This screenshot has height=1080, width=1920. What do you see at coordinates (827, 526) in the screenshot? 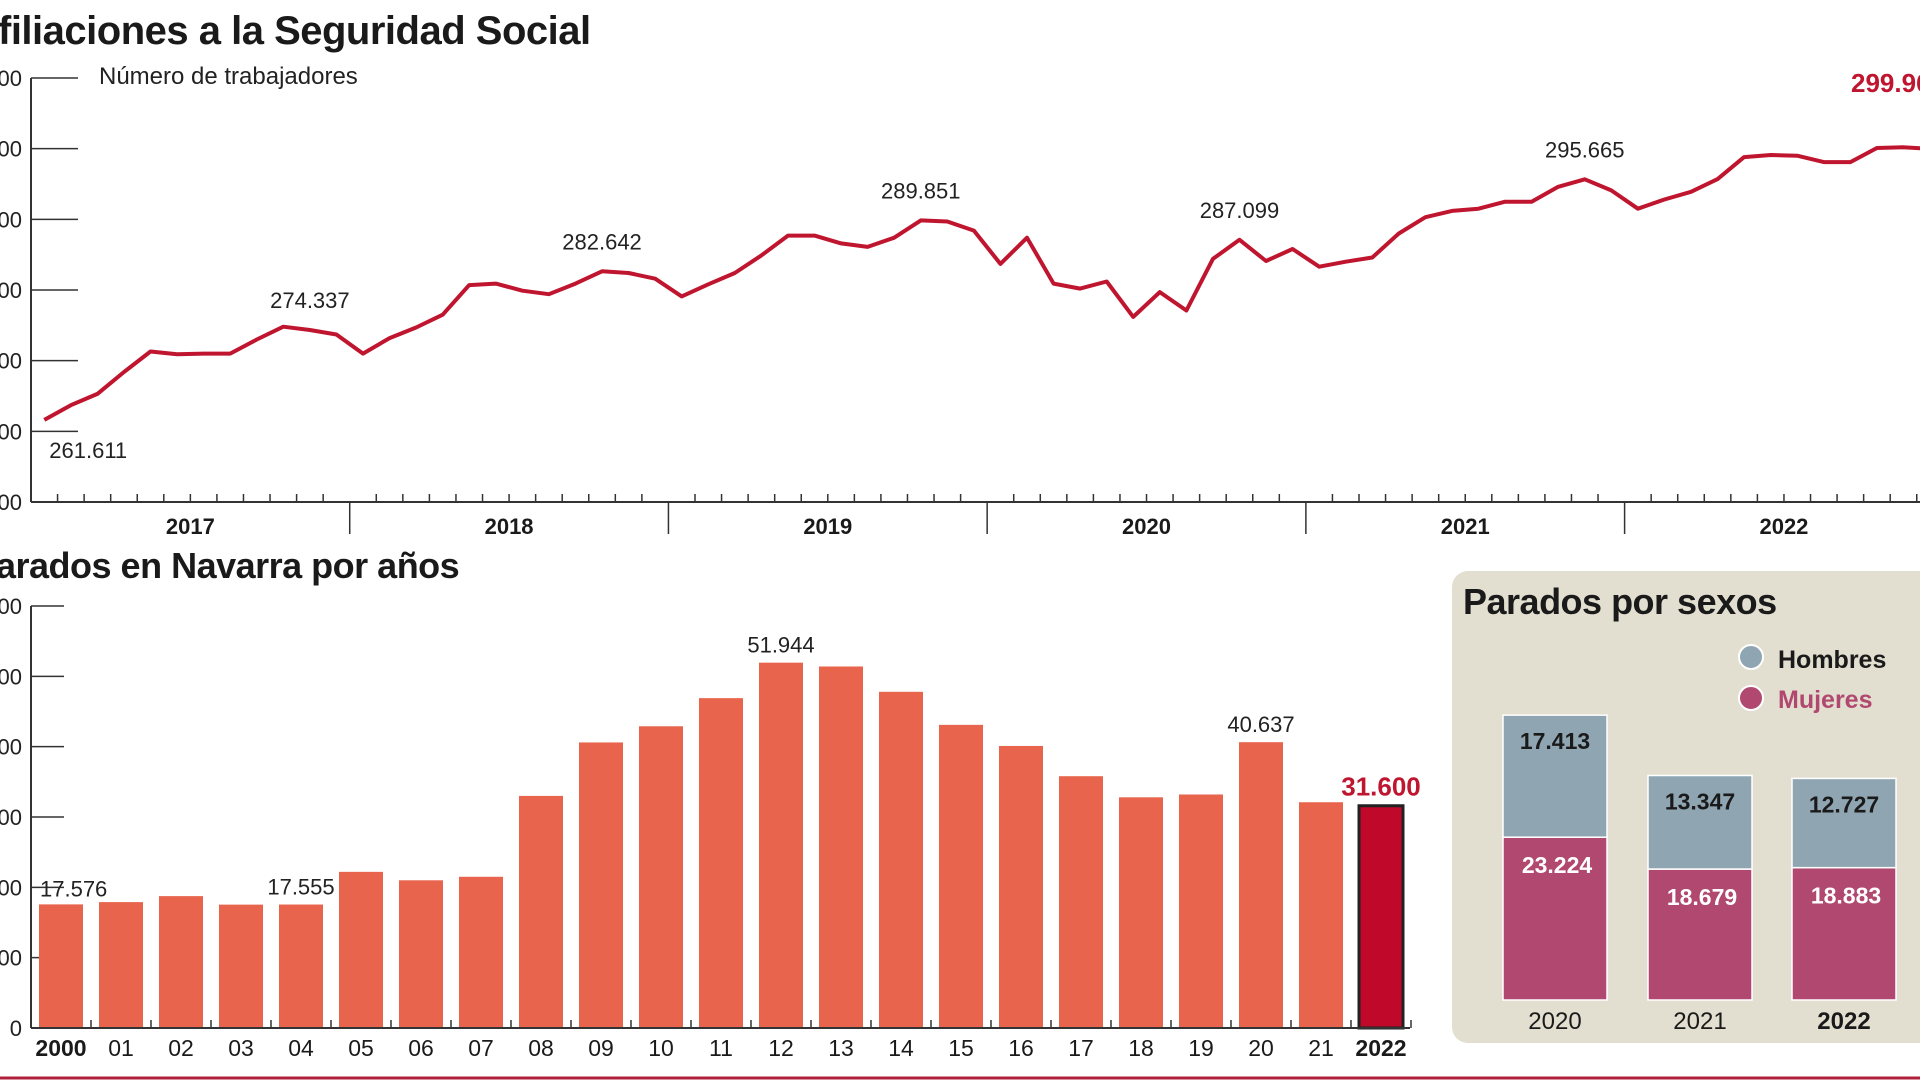
I see `year-label: 2019` at bounding box center [827, 526].